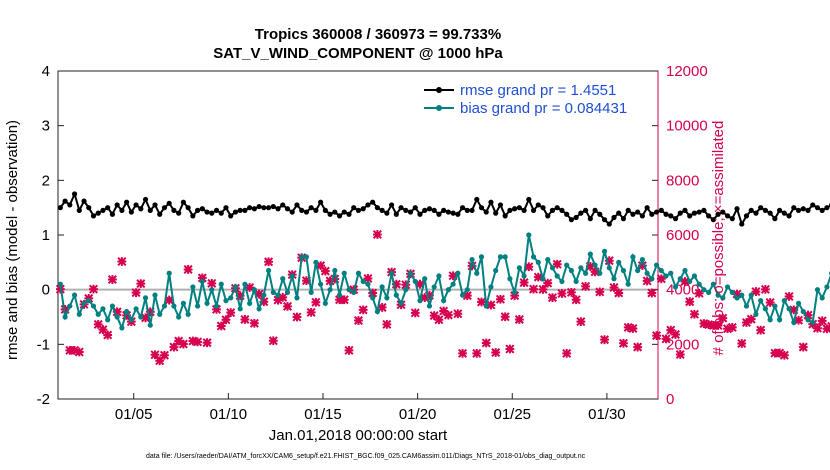  What do you see at coordinates (12, 240) in the screenshot?
I see `y-axis-left-label: rmse and bias (model - observation)` at bounding box center [12, 240].